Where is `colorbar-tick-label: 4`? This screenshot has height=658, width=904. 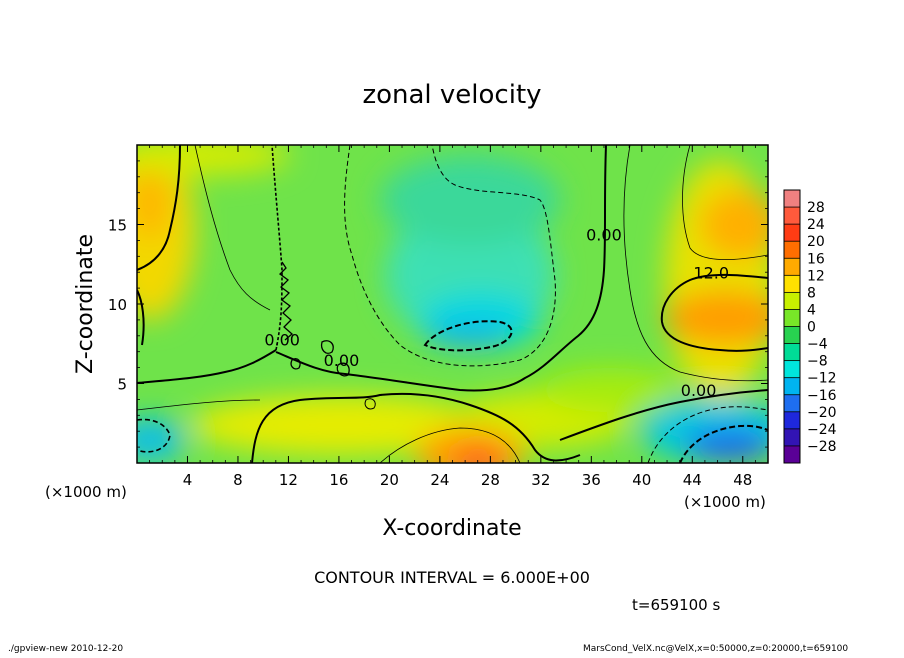 colorbar-tick-label: 4 is located at coordinates (811, 310).